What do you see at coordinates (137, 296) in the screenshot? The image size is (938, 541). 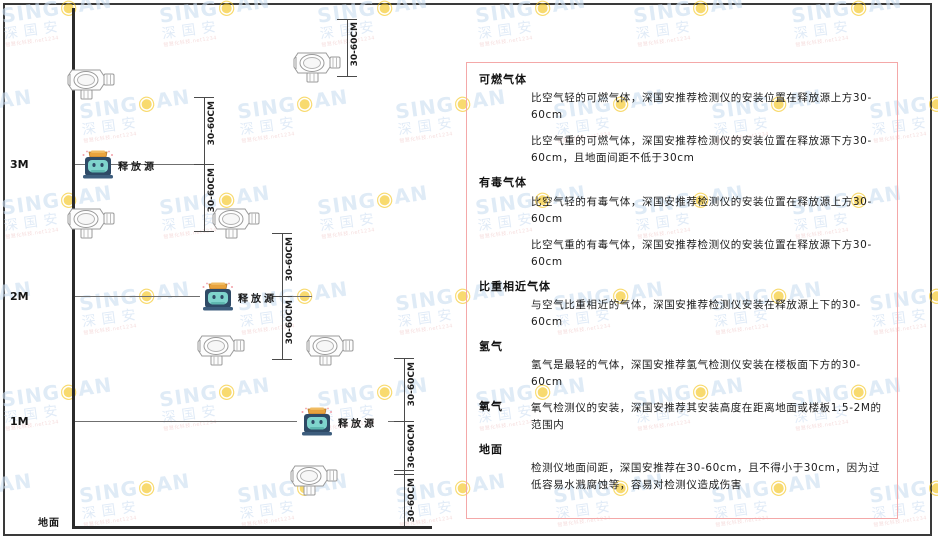 I see `level-line-2m` at bounding box center [137, 296].